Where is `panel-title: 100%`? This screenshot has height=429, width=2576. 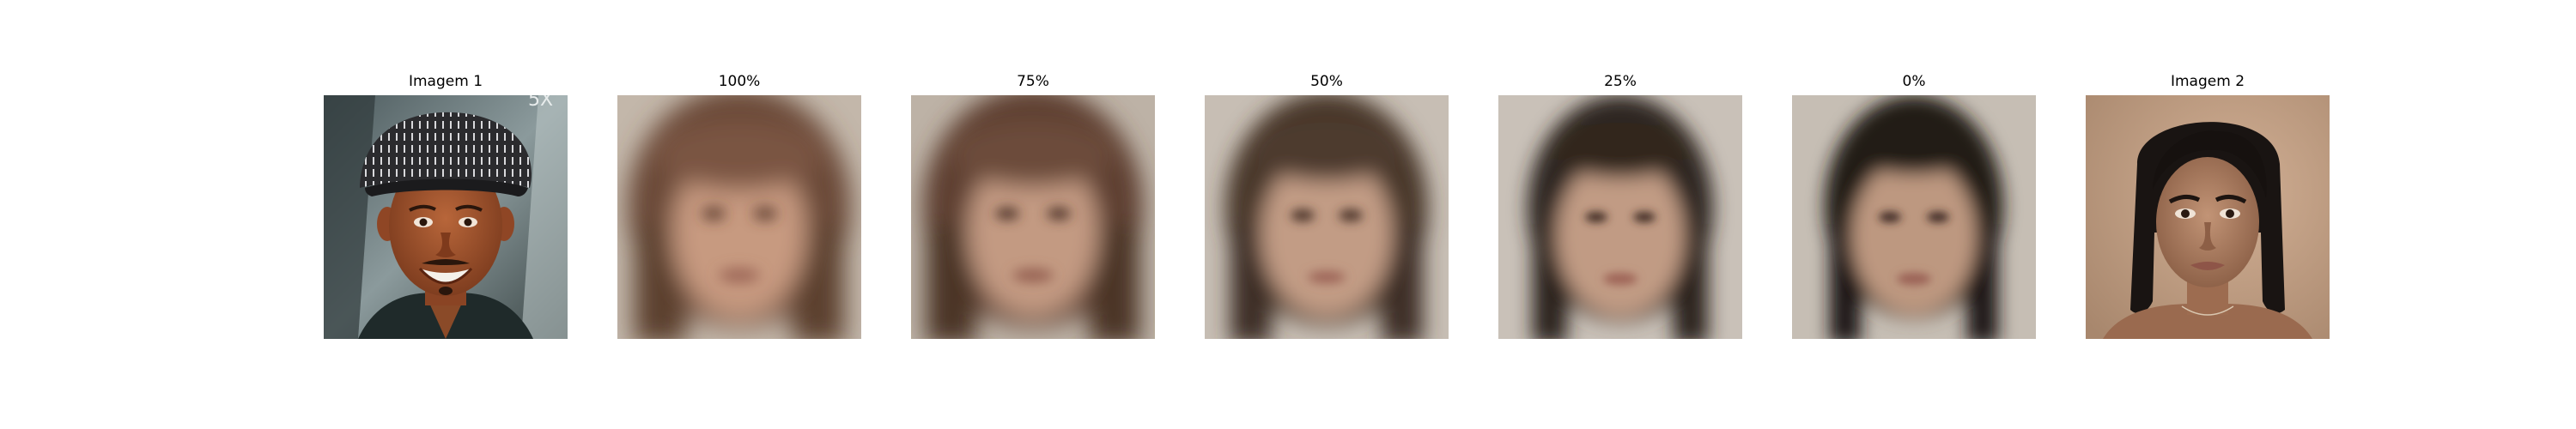
panel-title: 100% is located at coordinates (739, 81).